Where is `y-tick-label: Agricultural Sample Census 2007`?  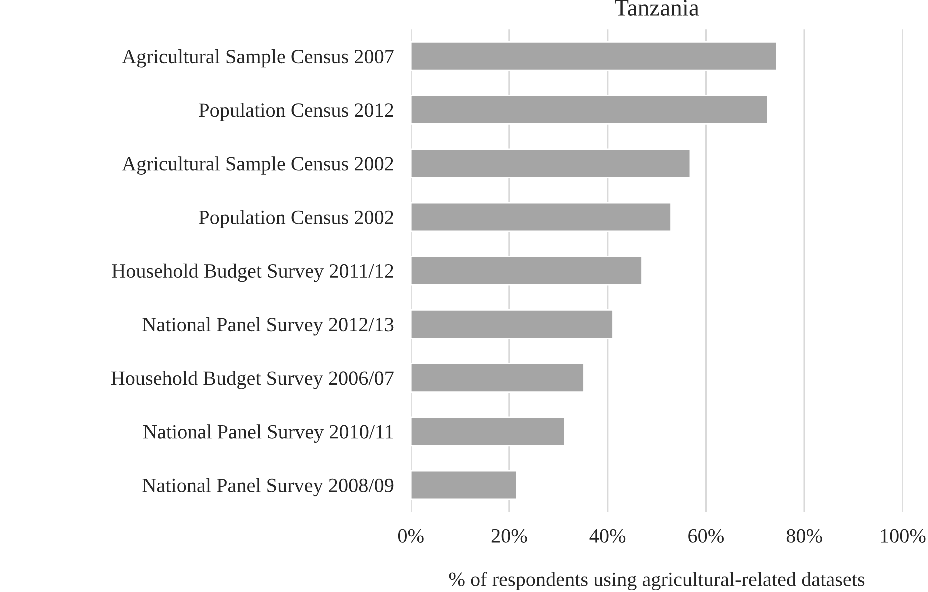 y-tick-label: Agricultural Sample Census 2007 is located at coordinates (258, 58).